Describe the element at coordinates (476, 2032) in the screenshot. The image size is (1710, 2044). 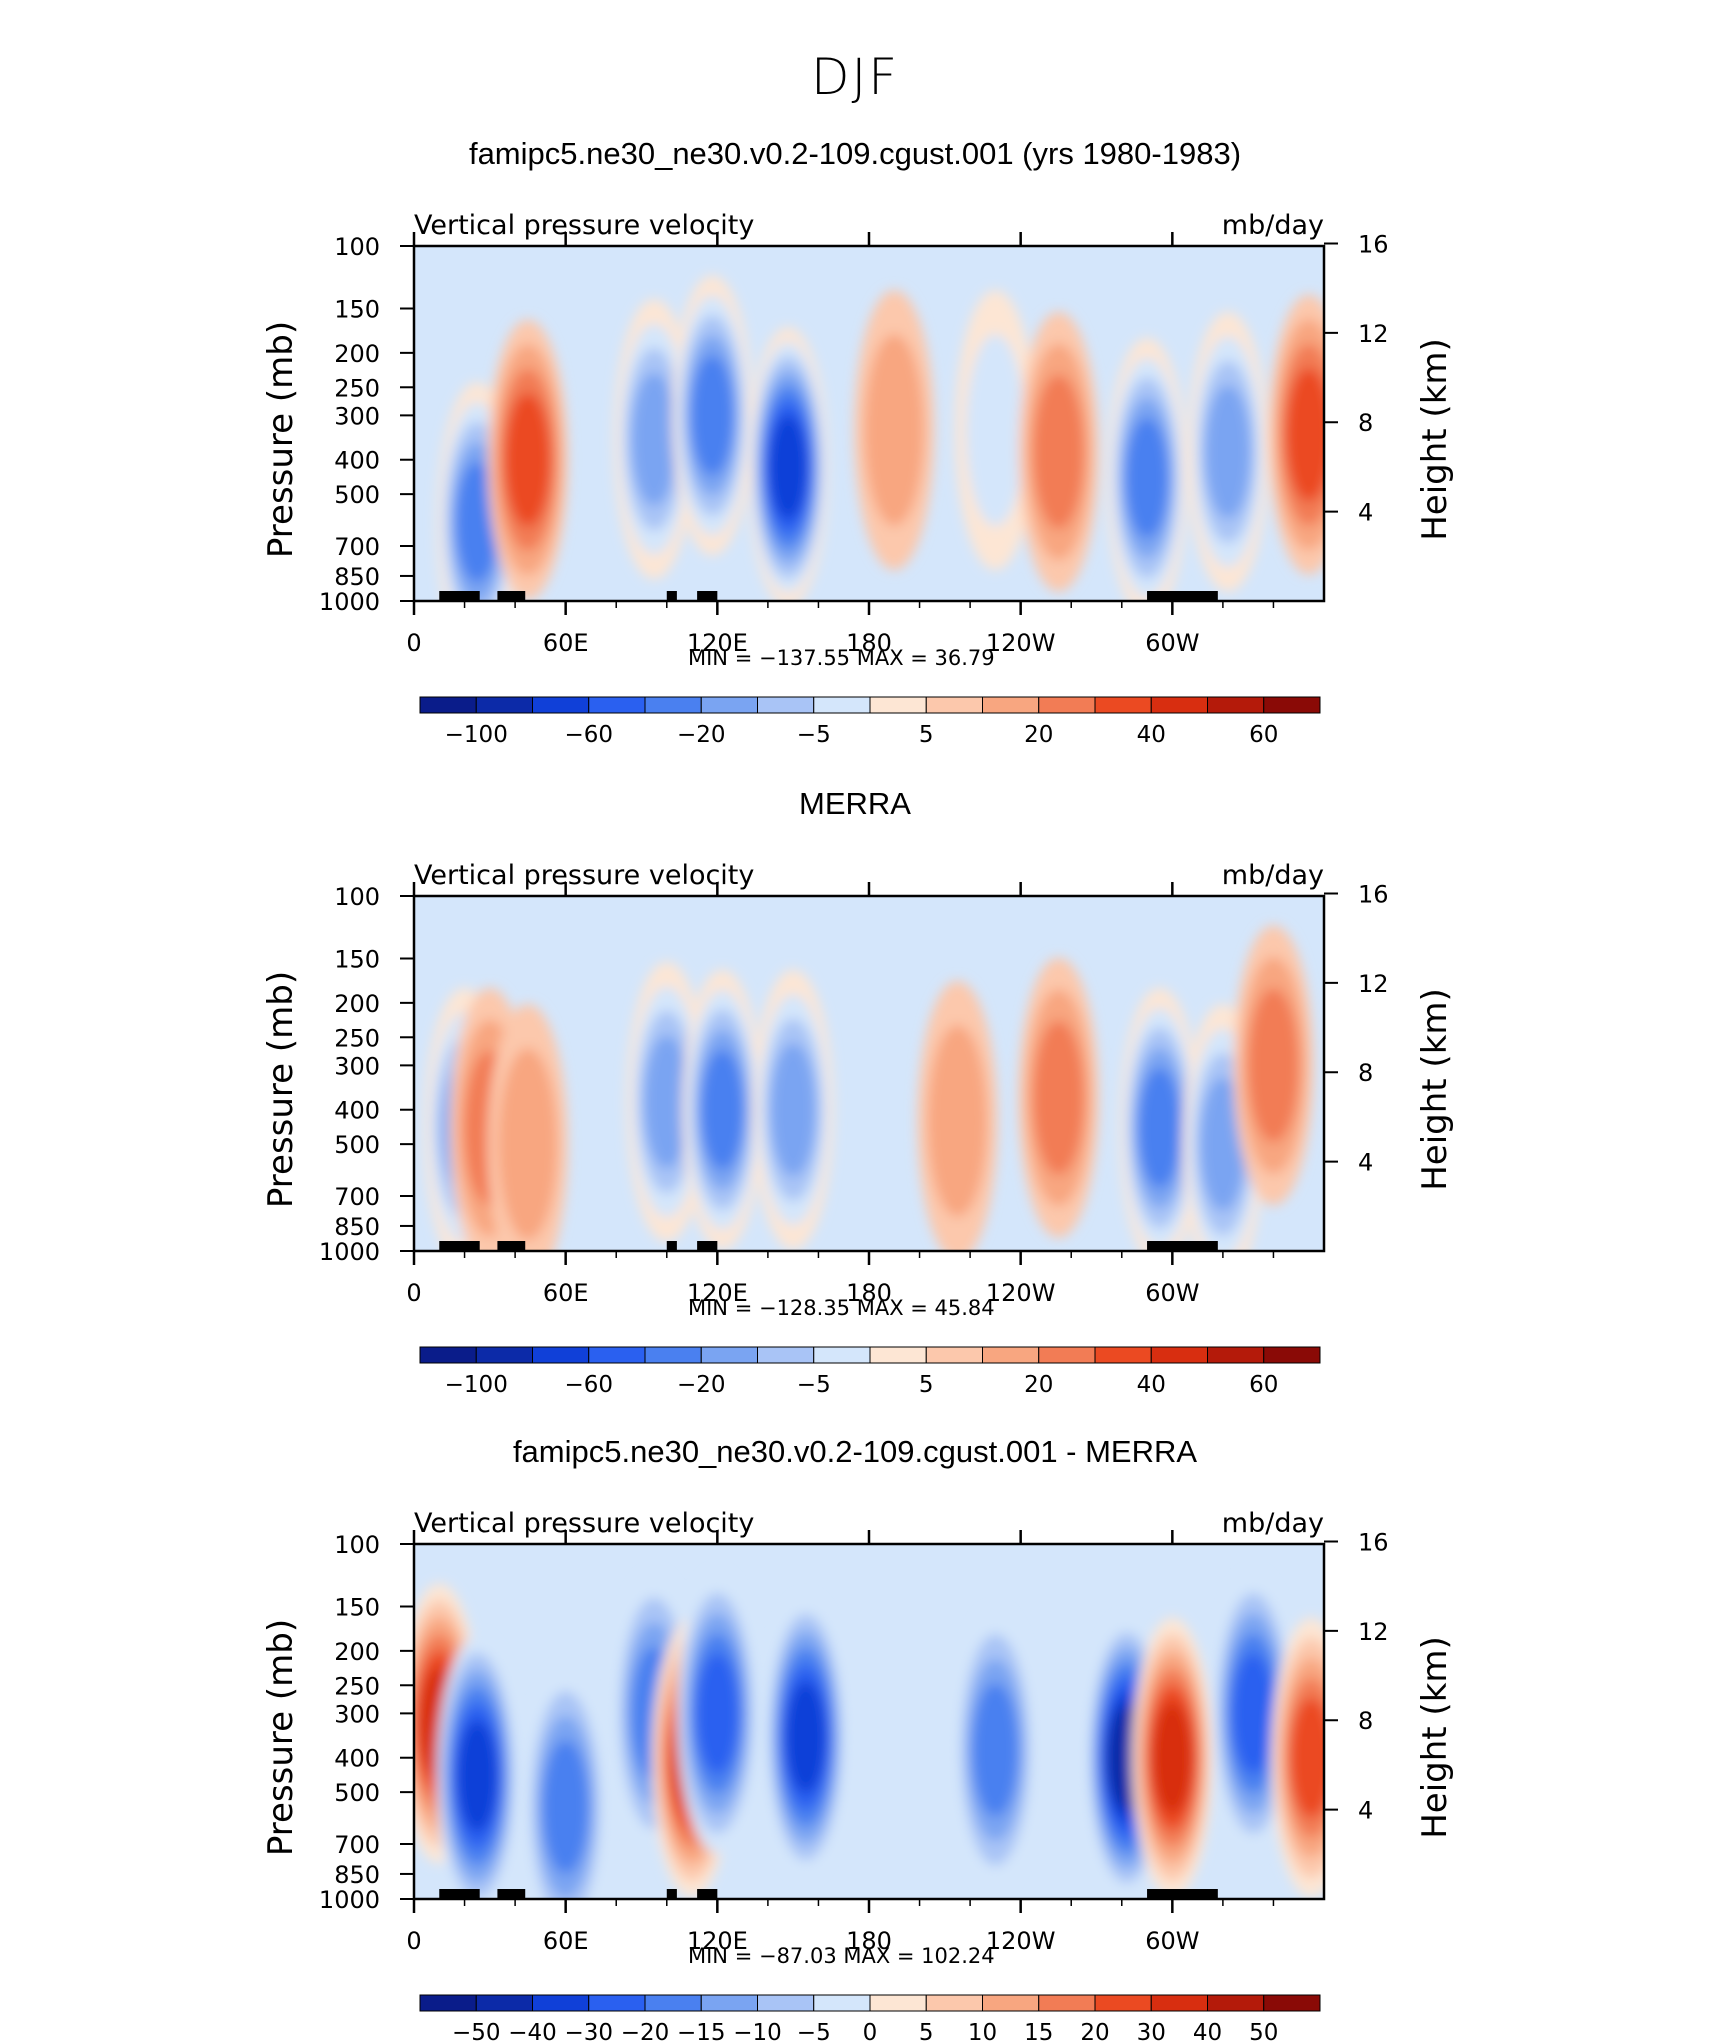
I see `colorbar-label: −50` at that location.